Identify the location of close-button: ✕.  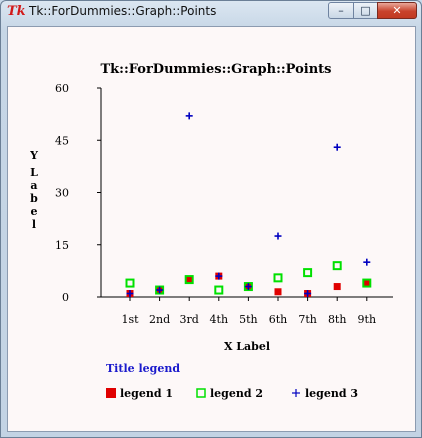
(397, 10).